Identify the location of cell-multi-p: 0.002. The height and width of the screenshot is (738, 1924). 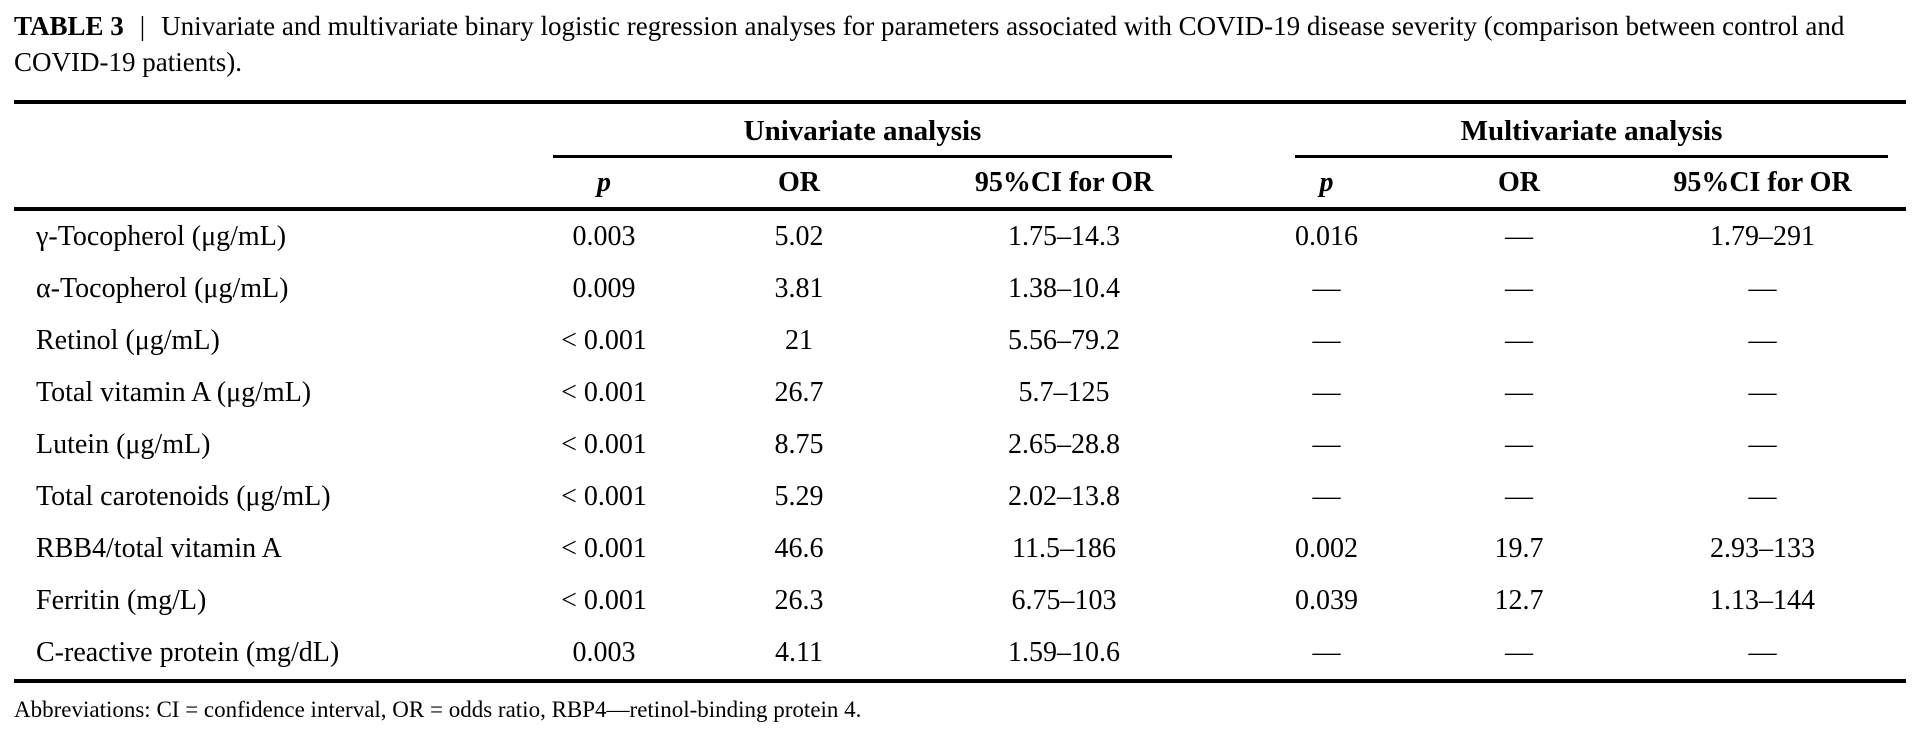
(1326, 548).